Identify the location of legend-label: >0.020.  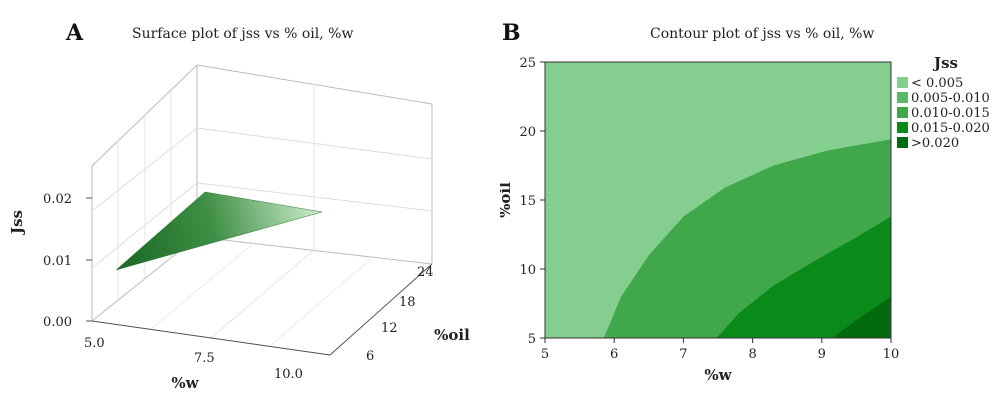
(935, 143).